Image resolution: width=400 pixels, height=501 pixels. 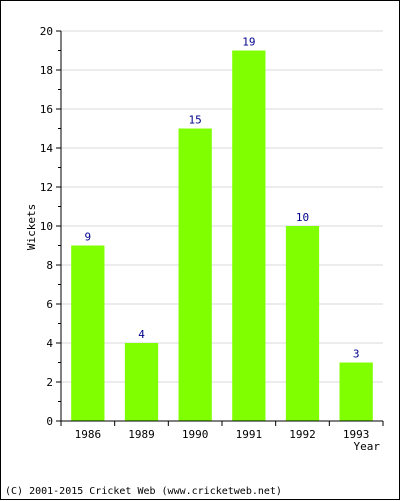 I want to click on x-tick-label: 1990, so click(x=195, y=434).